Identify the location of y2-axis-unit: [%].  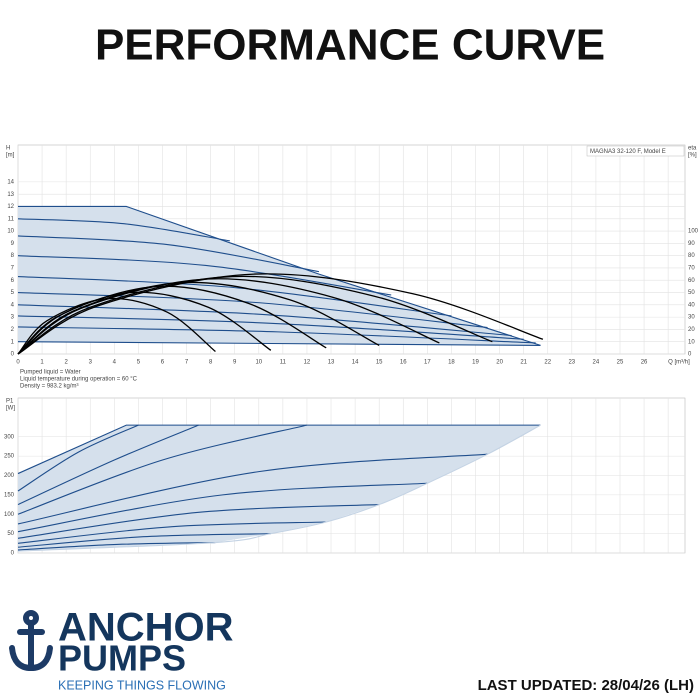
(692, 156).